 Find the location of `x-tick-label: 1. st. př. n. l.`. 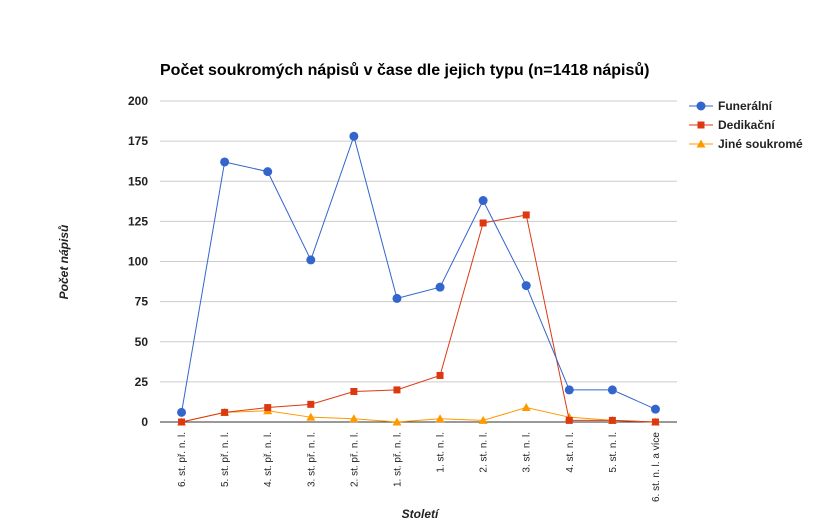

x-tick-label: 1. st. př. n. l. is located at coordinates (397, 459).